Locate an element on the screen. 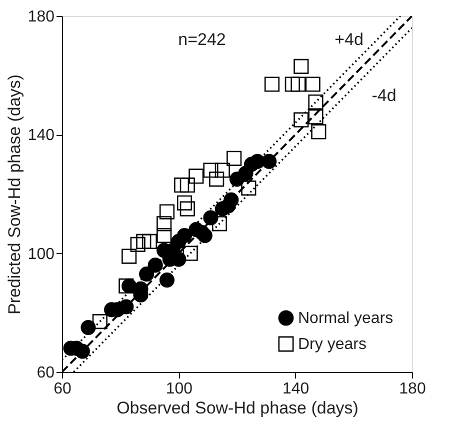 The image size is (460, 441). y-axis-title: Predicted Sow-Hd phase (days) is located at coordinates (14, 194).